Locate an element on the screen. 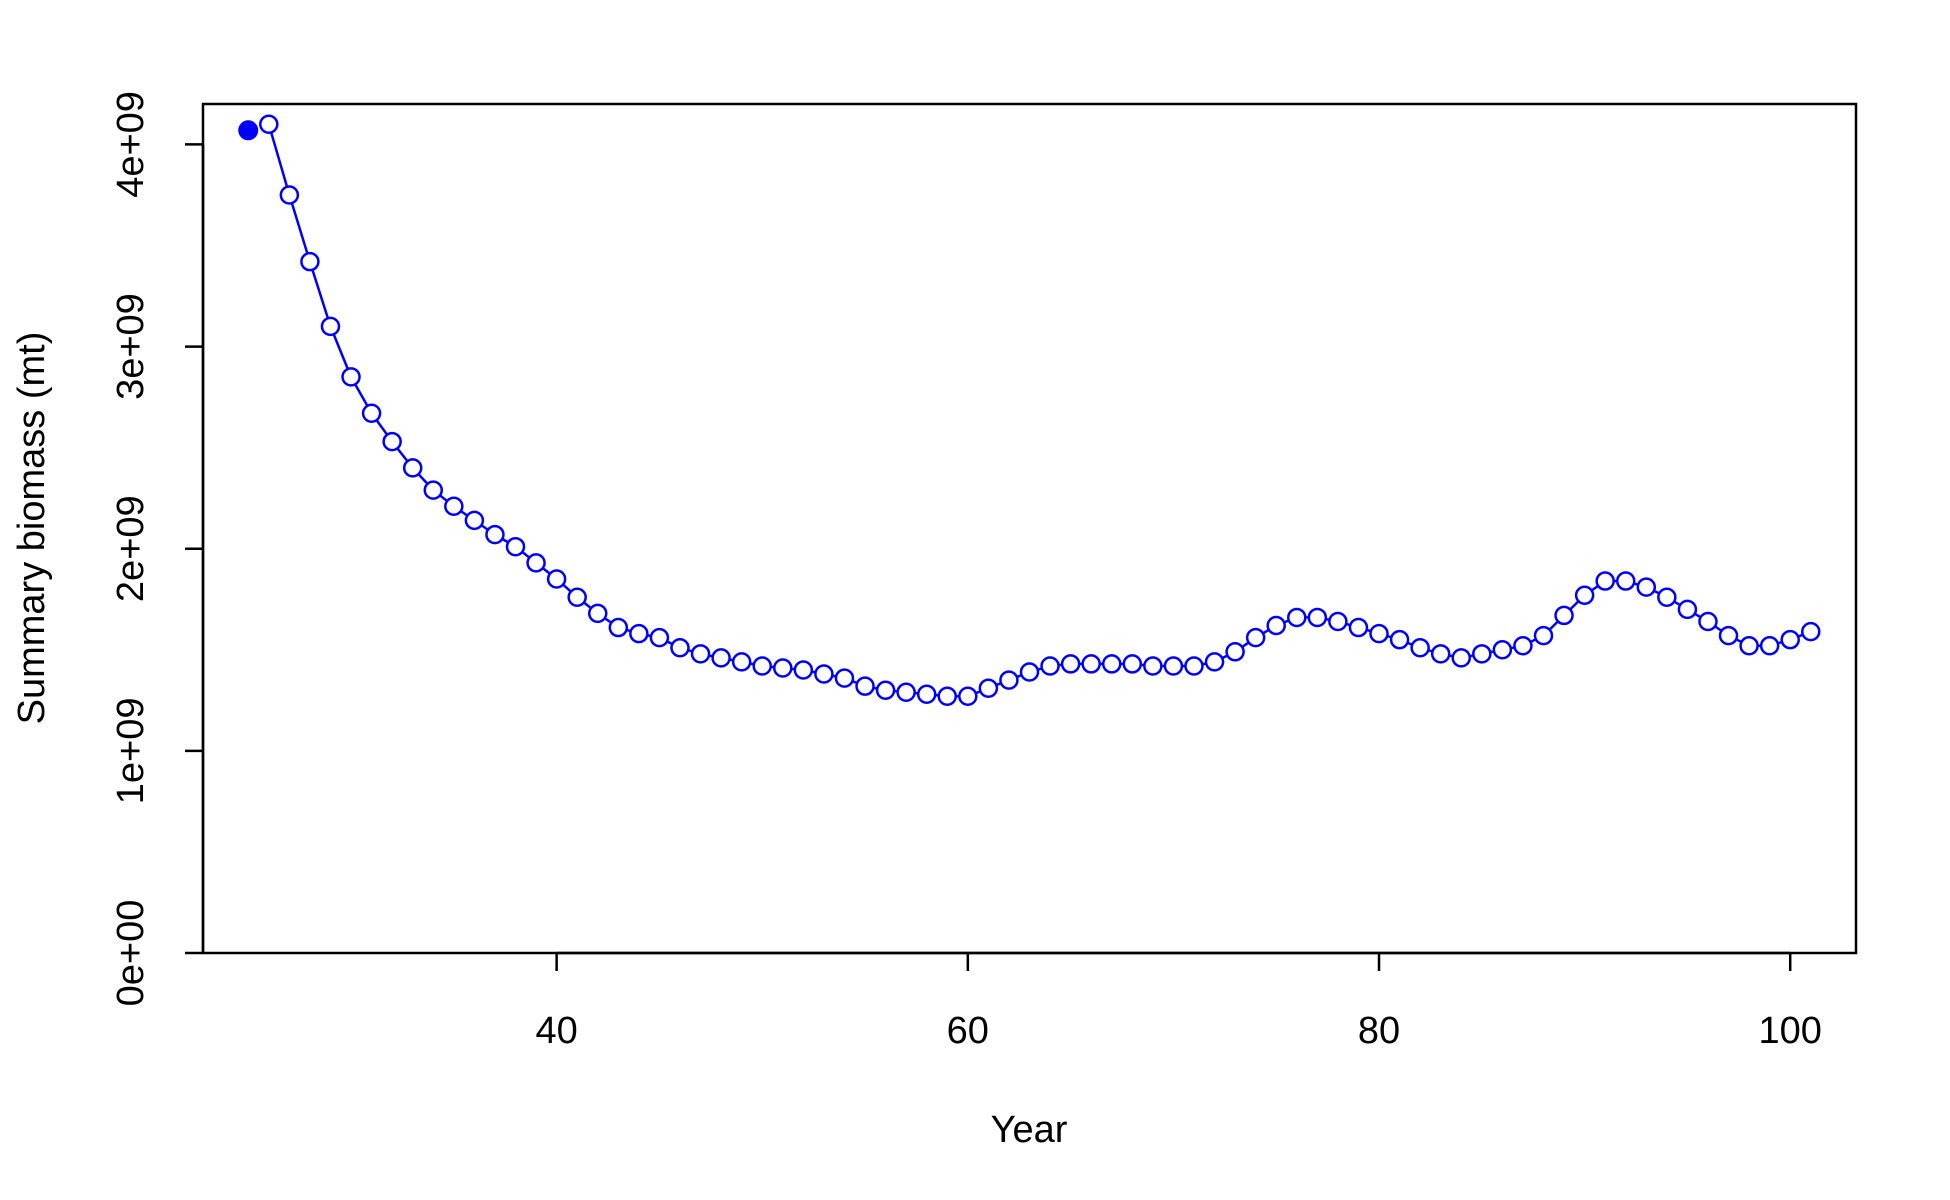  y-axis-title: Summary biomass (mt) is located at coordinates (32, 528).